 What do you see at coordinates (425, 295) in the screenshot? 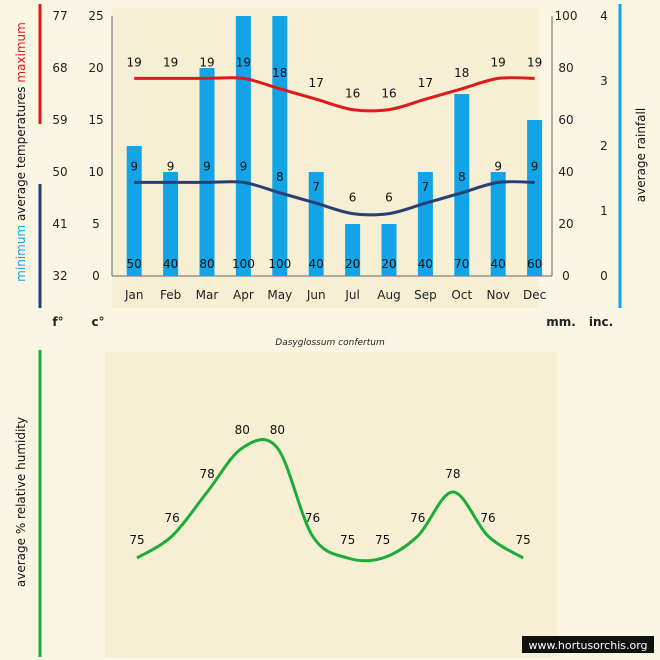
I see `month-tick-sep: Sep` at bounding box center [425, 295].